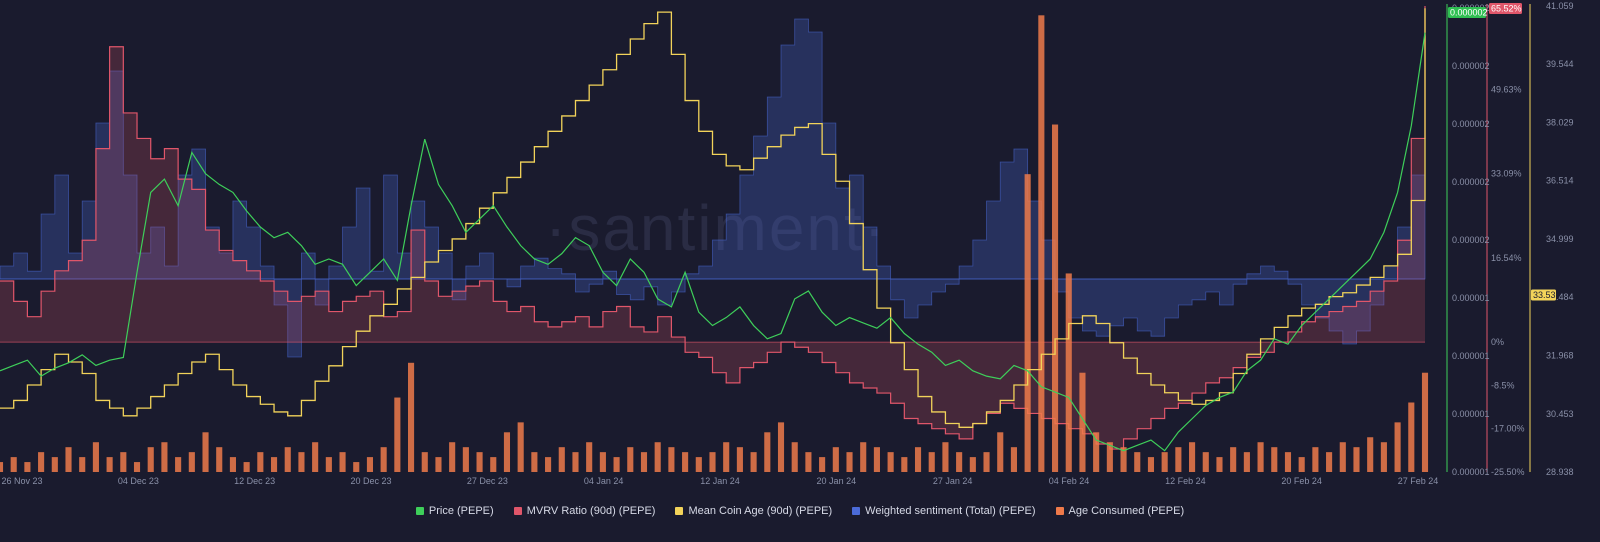  I want to click on x-tick-label: 20 Feb 24, so click(1301, 481).